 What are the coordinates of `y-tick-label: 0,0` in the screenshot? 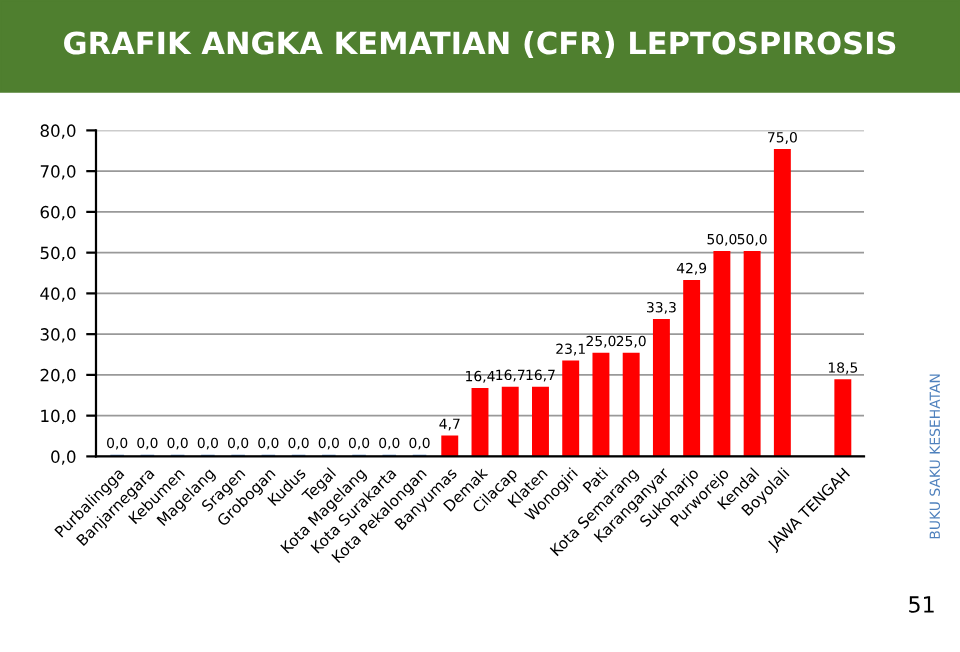 It's located at (63, 457).